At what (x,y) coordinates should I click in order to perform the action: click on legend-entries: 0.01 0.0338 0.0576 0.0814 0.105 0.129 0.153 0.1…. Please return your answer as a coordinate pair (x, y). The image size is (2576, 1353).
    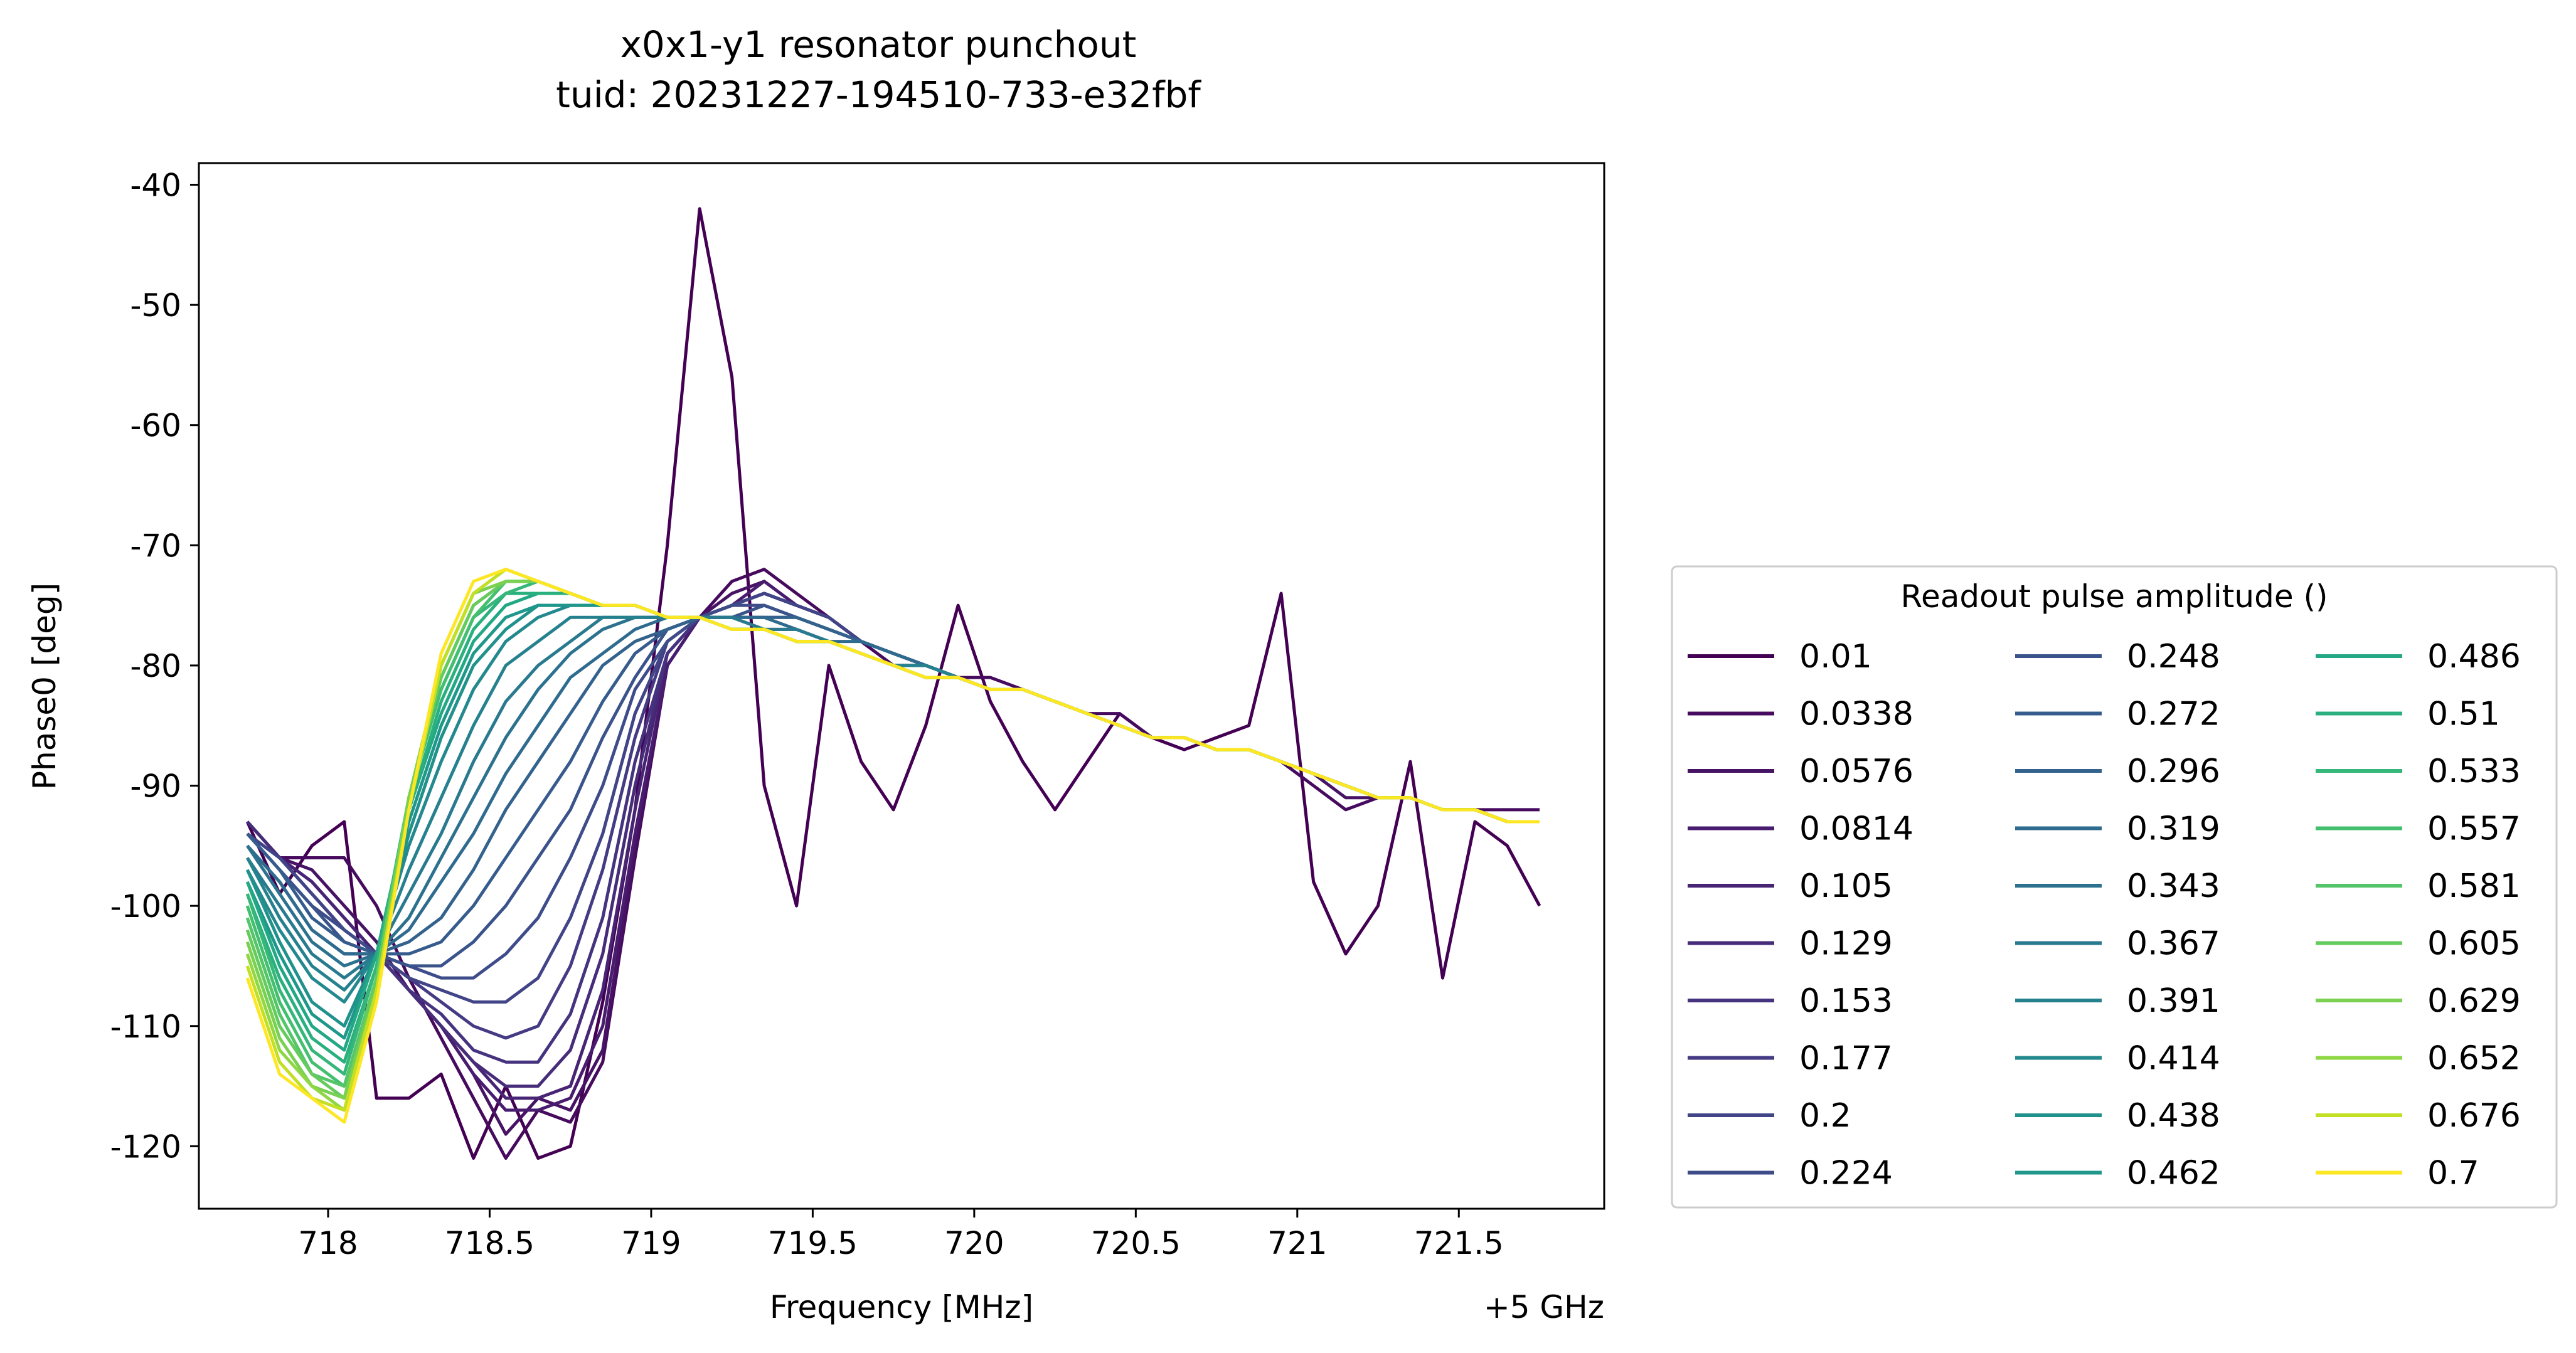
    Looking at the image, I should click on (2104, 915).